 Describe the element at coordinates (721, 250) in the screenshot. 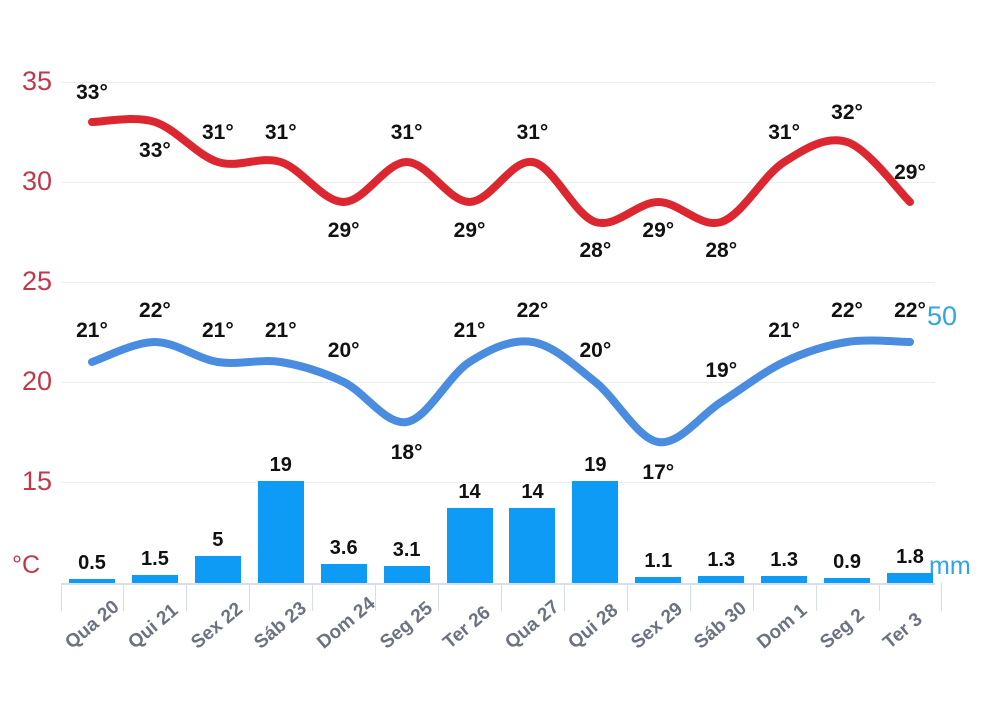

I see `max-temperature-label: 28°` at that location.